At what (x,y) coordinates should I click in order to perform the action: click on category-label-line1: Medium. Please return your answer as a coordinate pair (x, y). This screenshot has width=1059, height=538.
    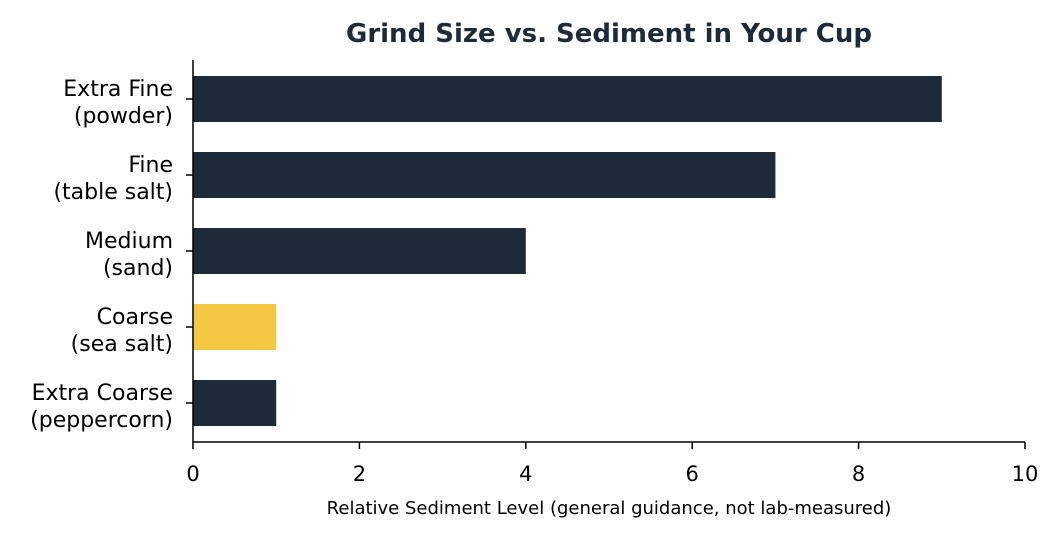
    Looking at the image, I should click on (129, 241).